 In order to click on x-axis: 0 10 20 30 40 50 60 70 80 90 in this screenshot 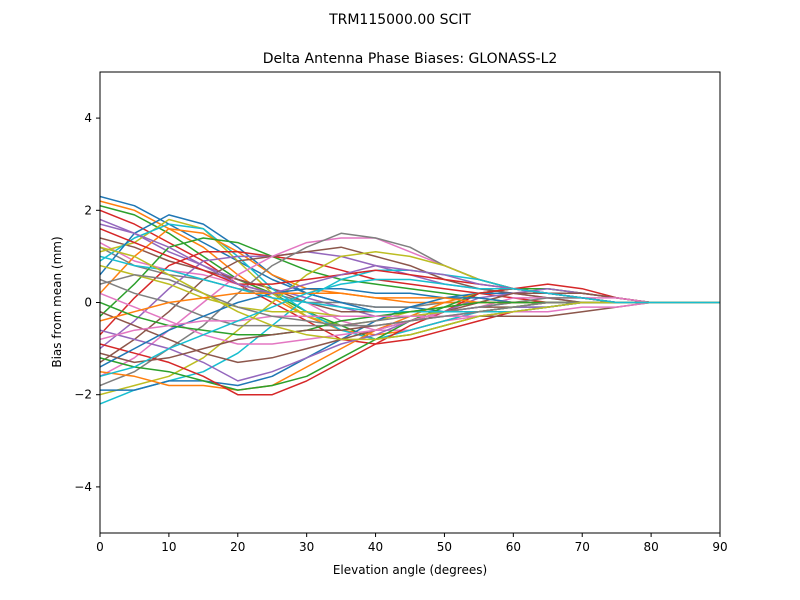, I will do `click(412, 543)`.